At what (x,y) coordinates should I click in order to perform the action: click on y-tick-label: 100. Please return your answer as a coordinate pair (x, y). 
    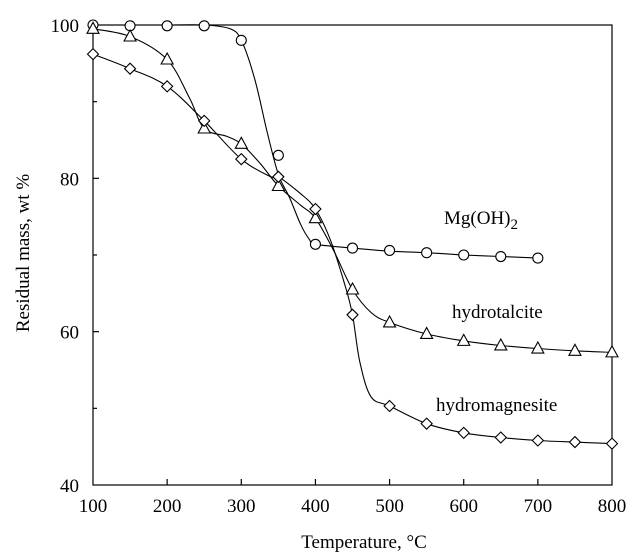
    Looking at the image, I should click on (65, 26).